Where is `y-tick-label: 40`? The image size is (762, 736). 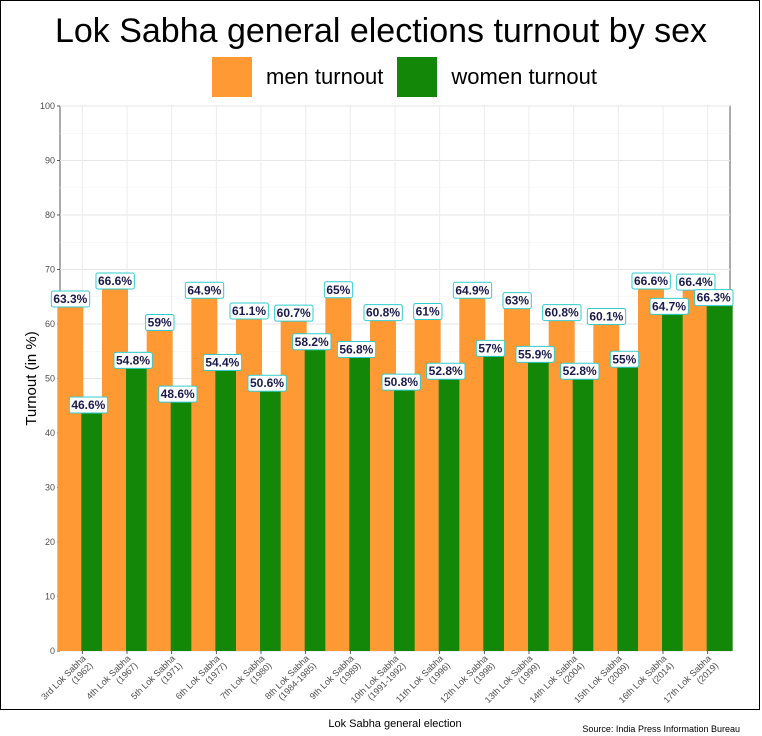 y-tick-label: 40 is located at coordinates (50, 433).